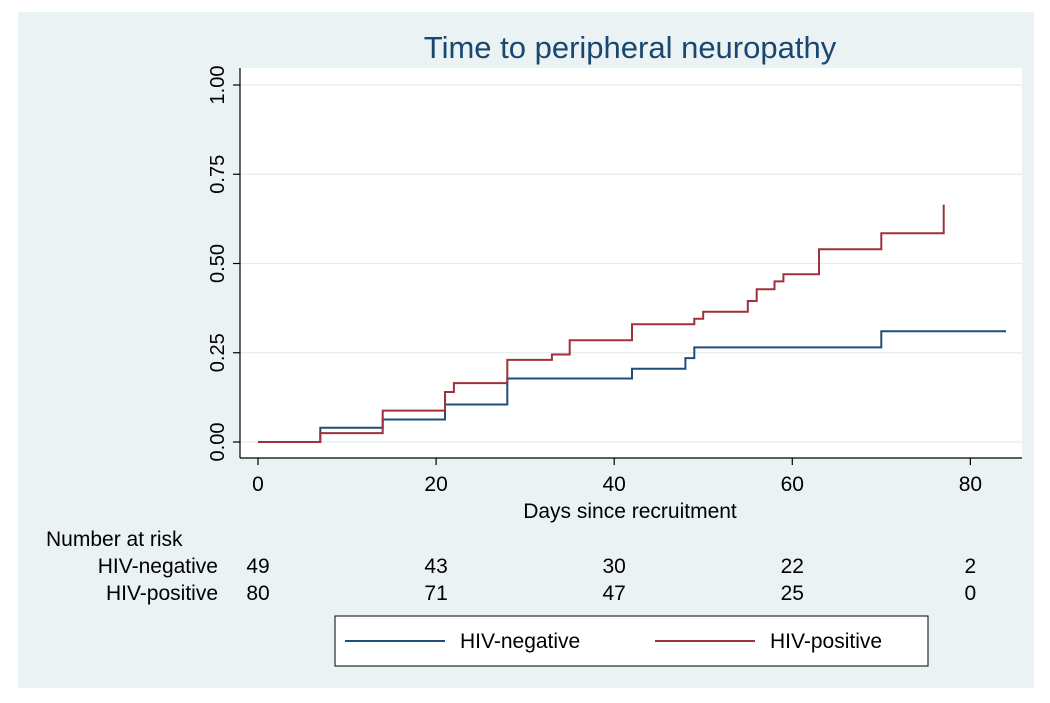  I want to click on legend-label-hiv-positive: HIV-positive, so click(826, 641).